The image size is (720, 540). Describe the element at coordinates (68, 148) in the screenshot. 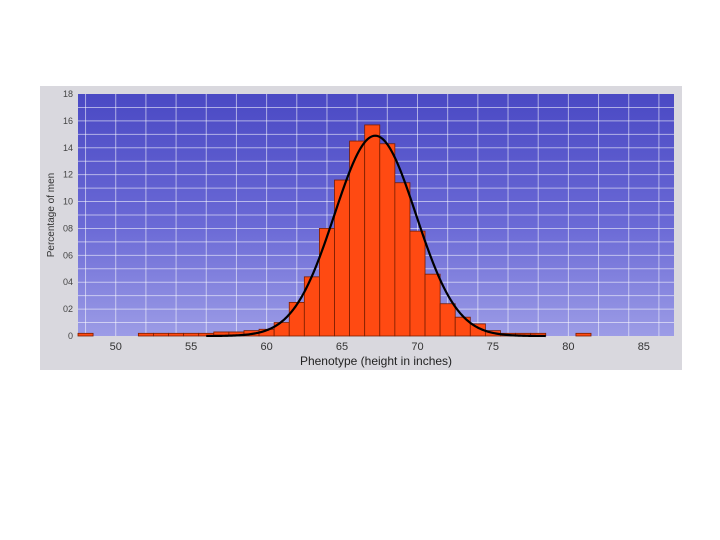

I see `y-tick-label: 14` at that location.